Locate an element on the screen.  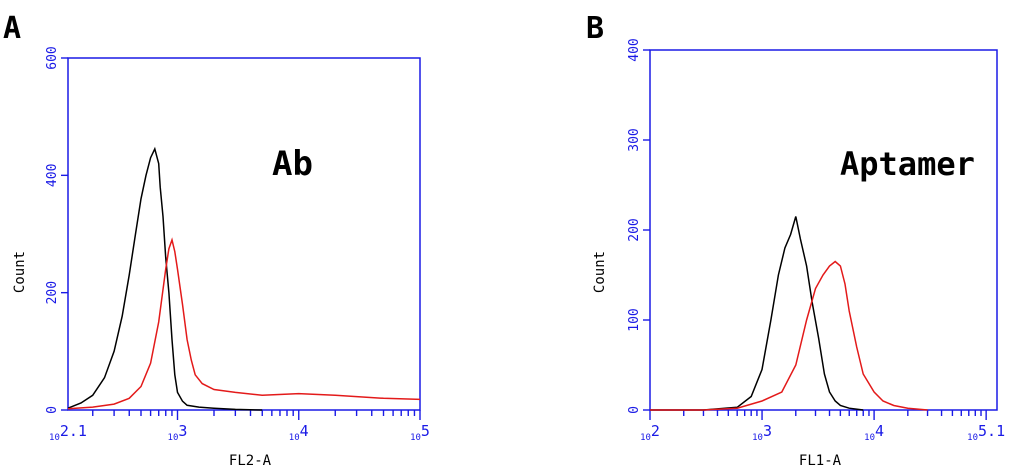
panel-label: A is located at coordinates (12, 28).